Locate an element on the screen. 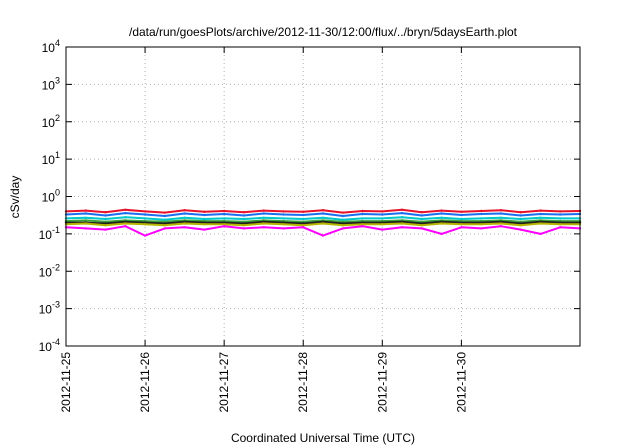  y-tick-label: 10⁻² is located at coordinates (49, 270).